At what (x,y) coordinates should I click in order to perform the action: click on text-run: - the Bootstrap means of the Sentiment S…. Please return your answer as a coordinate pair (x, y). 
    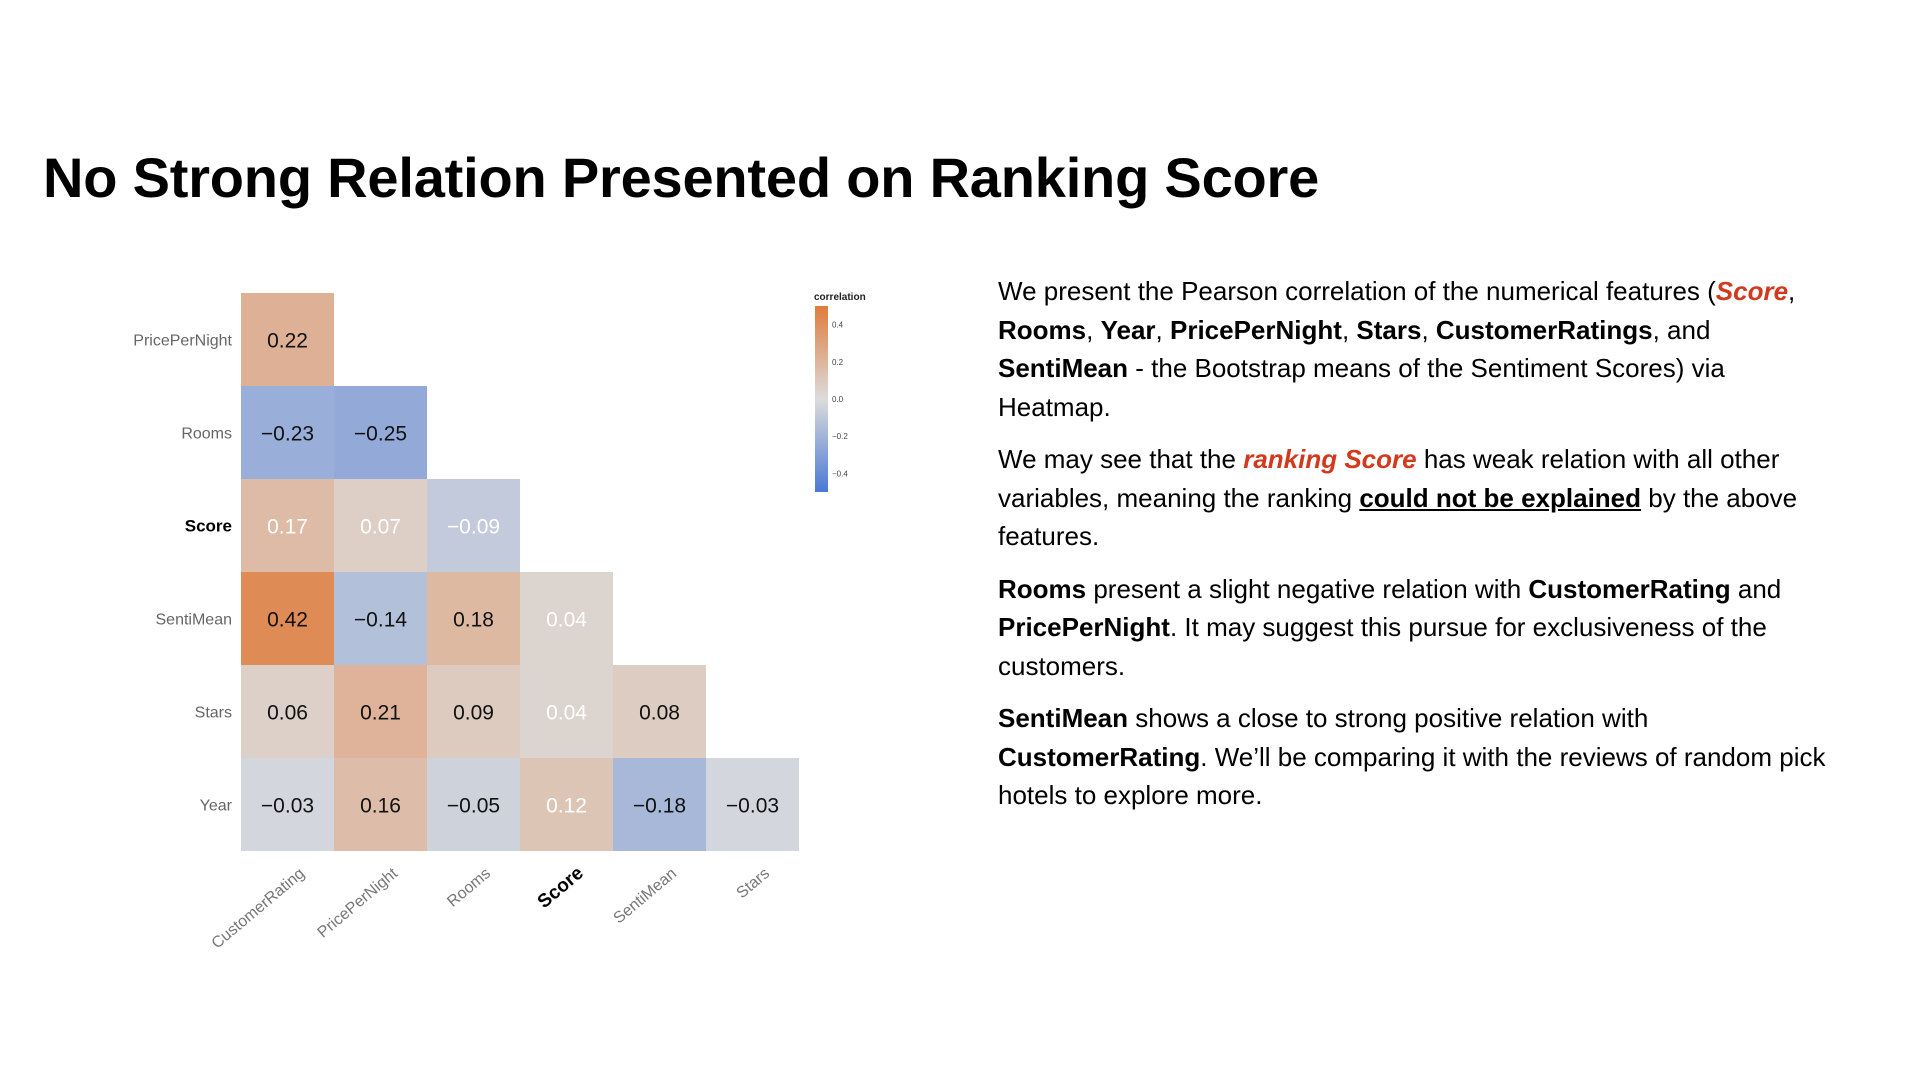
    Looking at the image, I should click on (1361, 387).